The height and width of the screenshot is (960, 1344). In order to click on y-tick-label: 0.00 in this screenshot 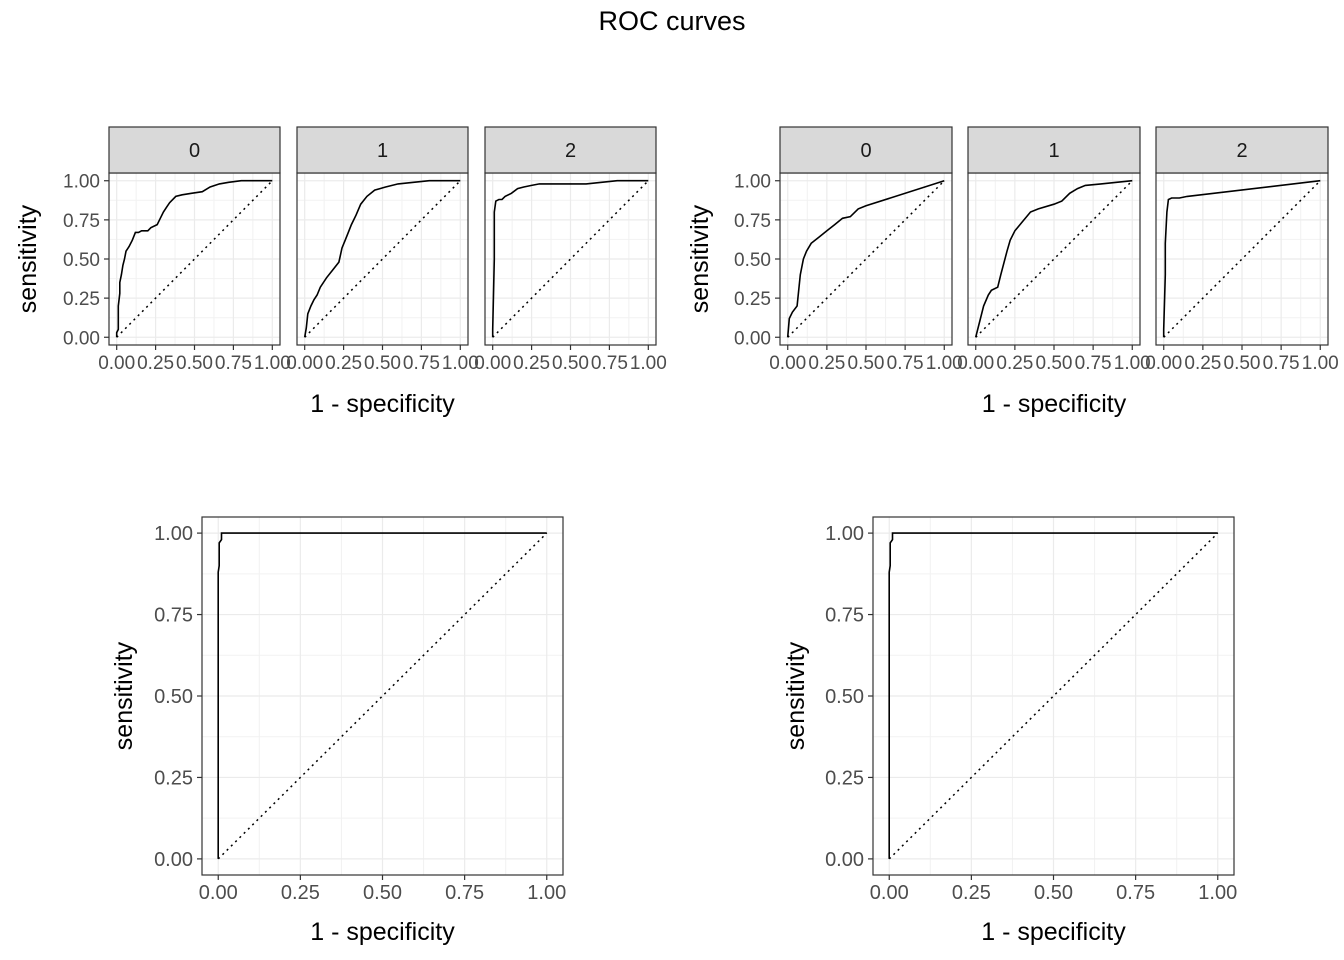, I will do `click(81, 338)`.